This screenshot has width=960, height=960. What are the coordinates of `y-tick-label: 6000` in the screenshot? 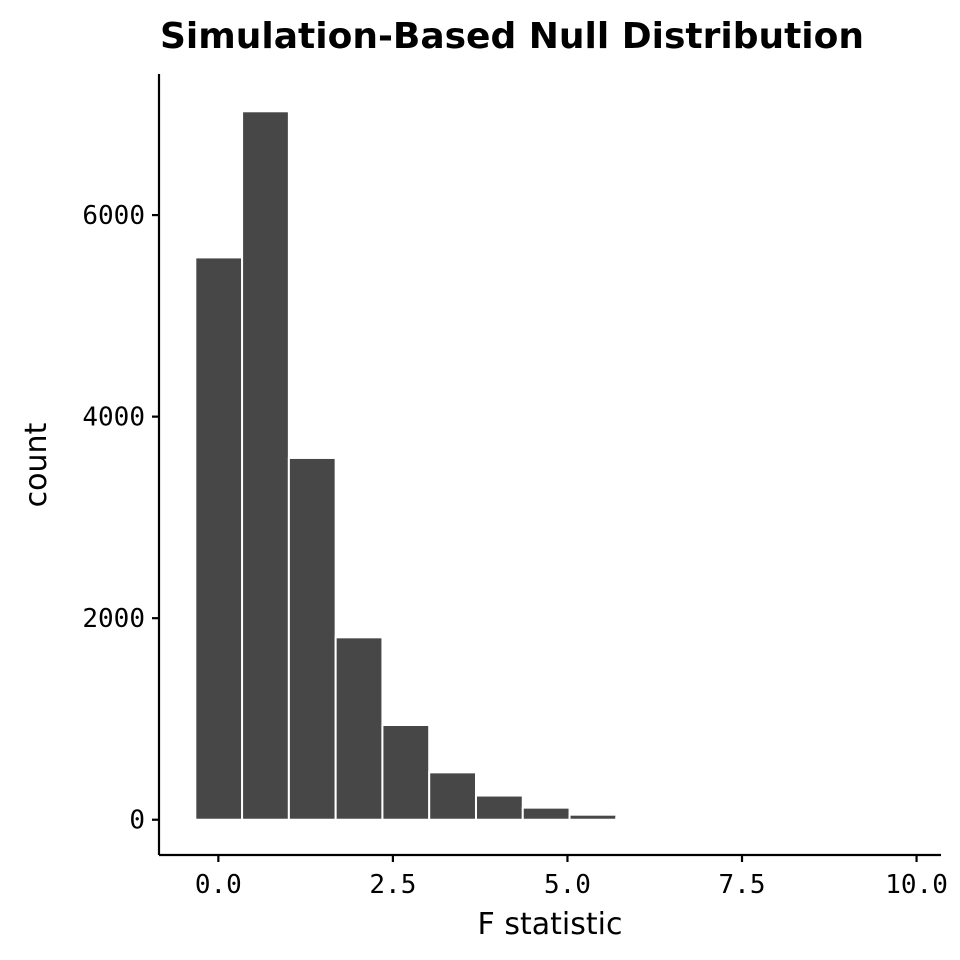 It's located at (113, 216).